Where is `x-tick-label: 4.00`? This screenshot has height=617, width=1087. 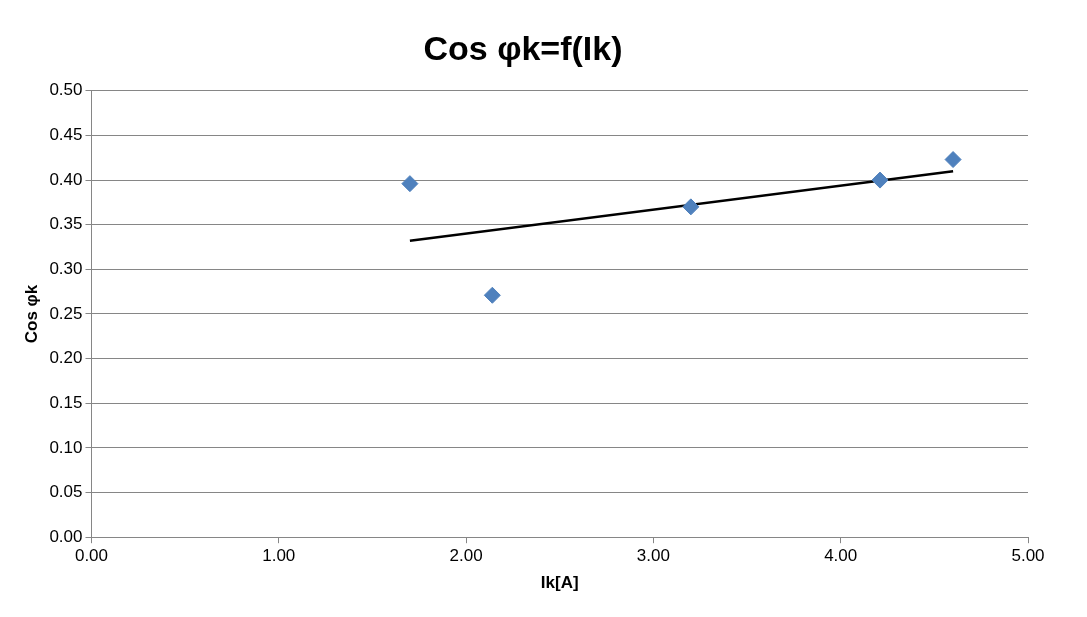
x-tick-label: 4.00 is located at coordinates (841, 556).